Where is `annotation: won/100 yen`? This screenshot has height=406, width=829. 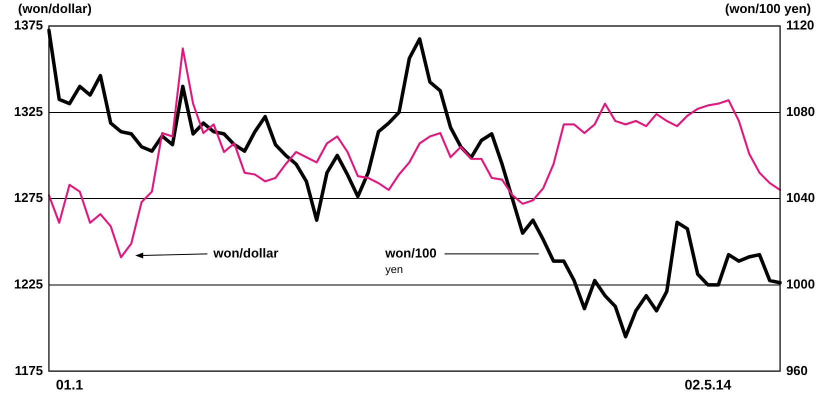 annotation: won/100 yen is located at coordinates (410, 260).